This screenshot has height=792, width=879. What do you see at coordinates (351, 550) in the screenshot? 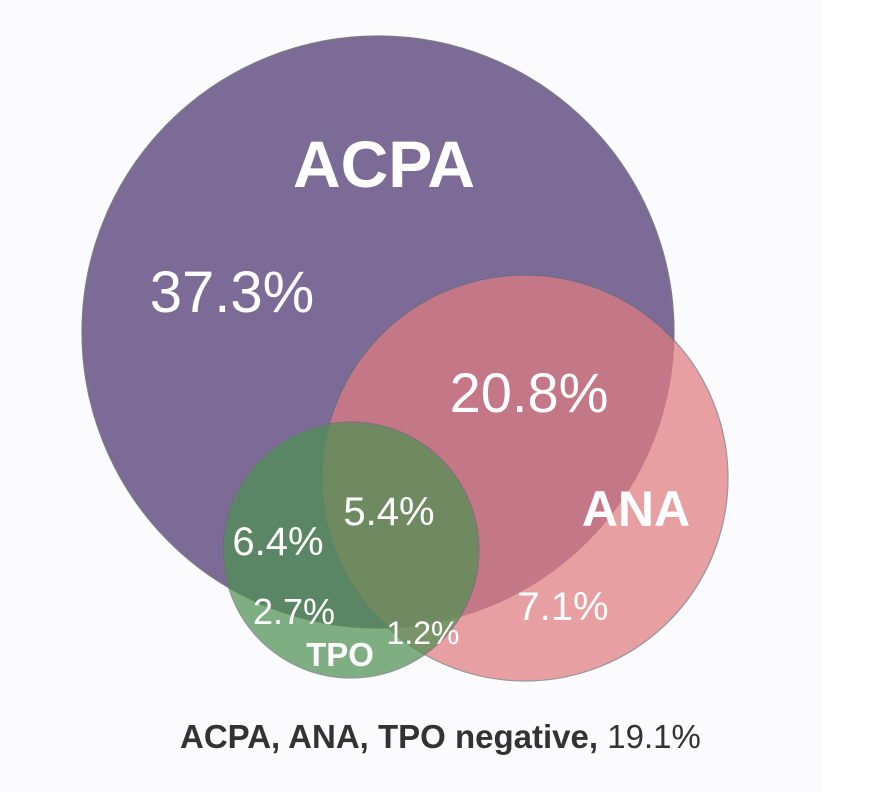
I see `tpo-circle` at bounding box center [351, 550].